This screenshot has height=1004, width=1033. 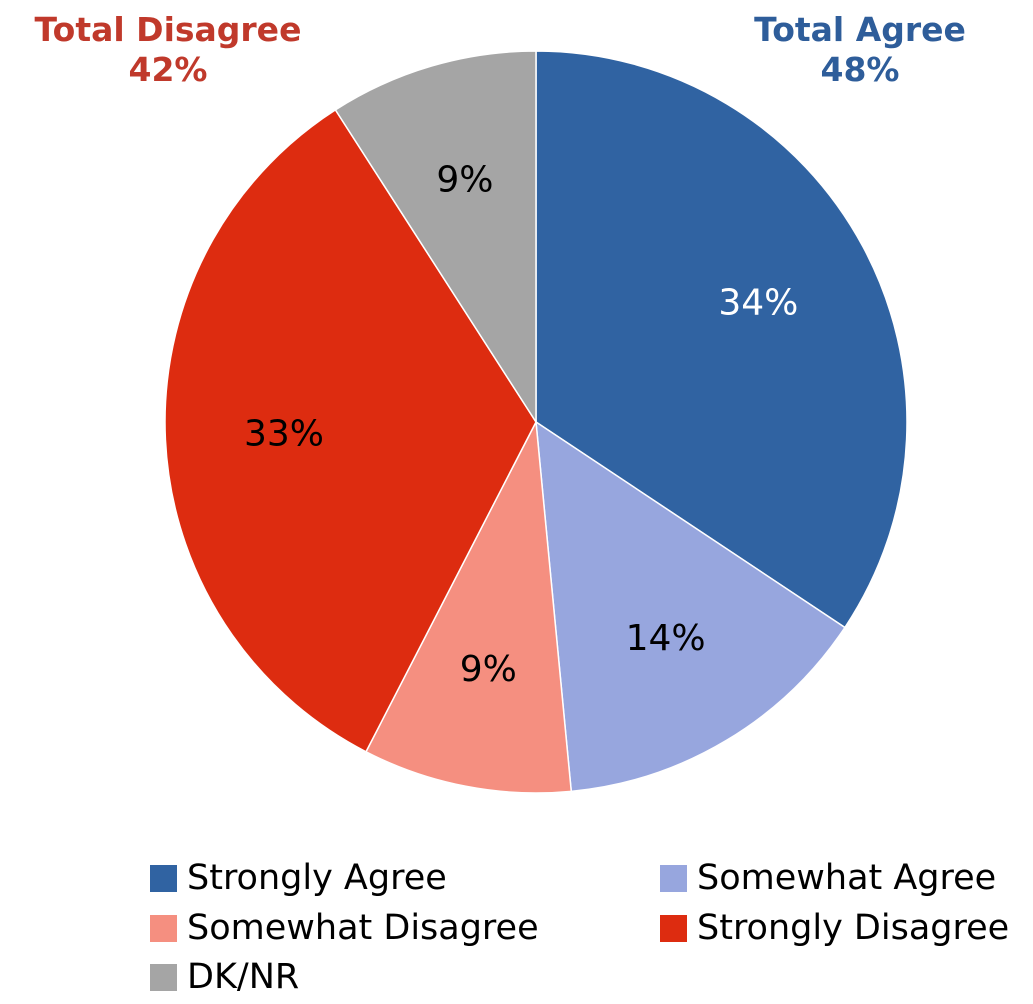 What do you see at coordinates (468, 606) in the screenshot?
I see `pie-slice-somewhat-disagree` at bounding box center [468, 606].